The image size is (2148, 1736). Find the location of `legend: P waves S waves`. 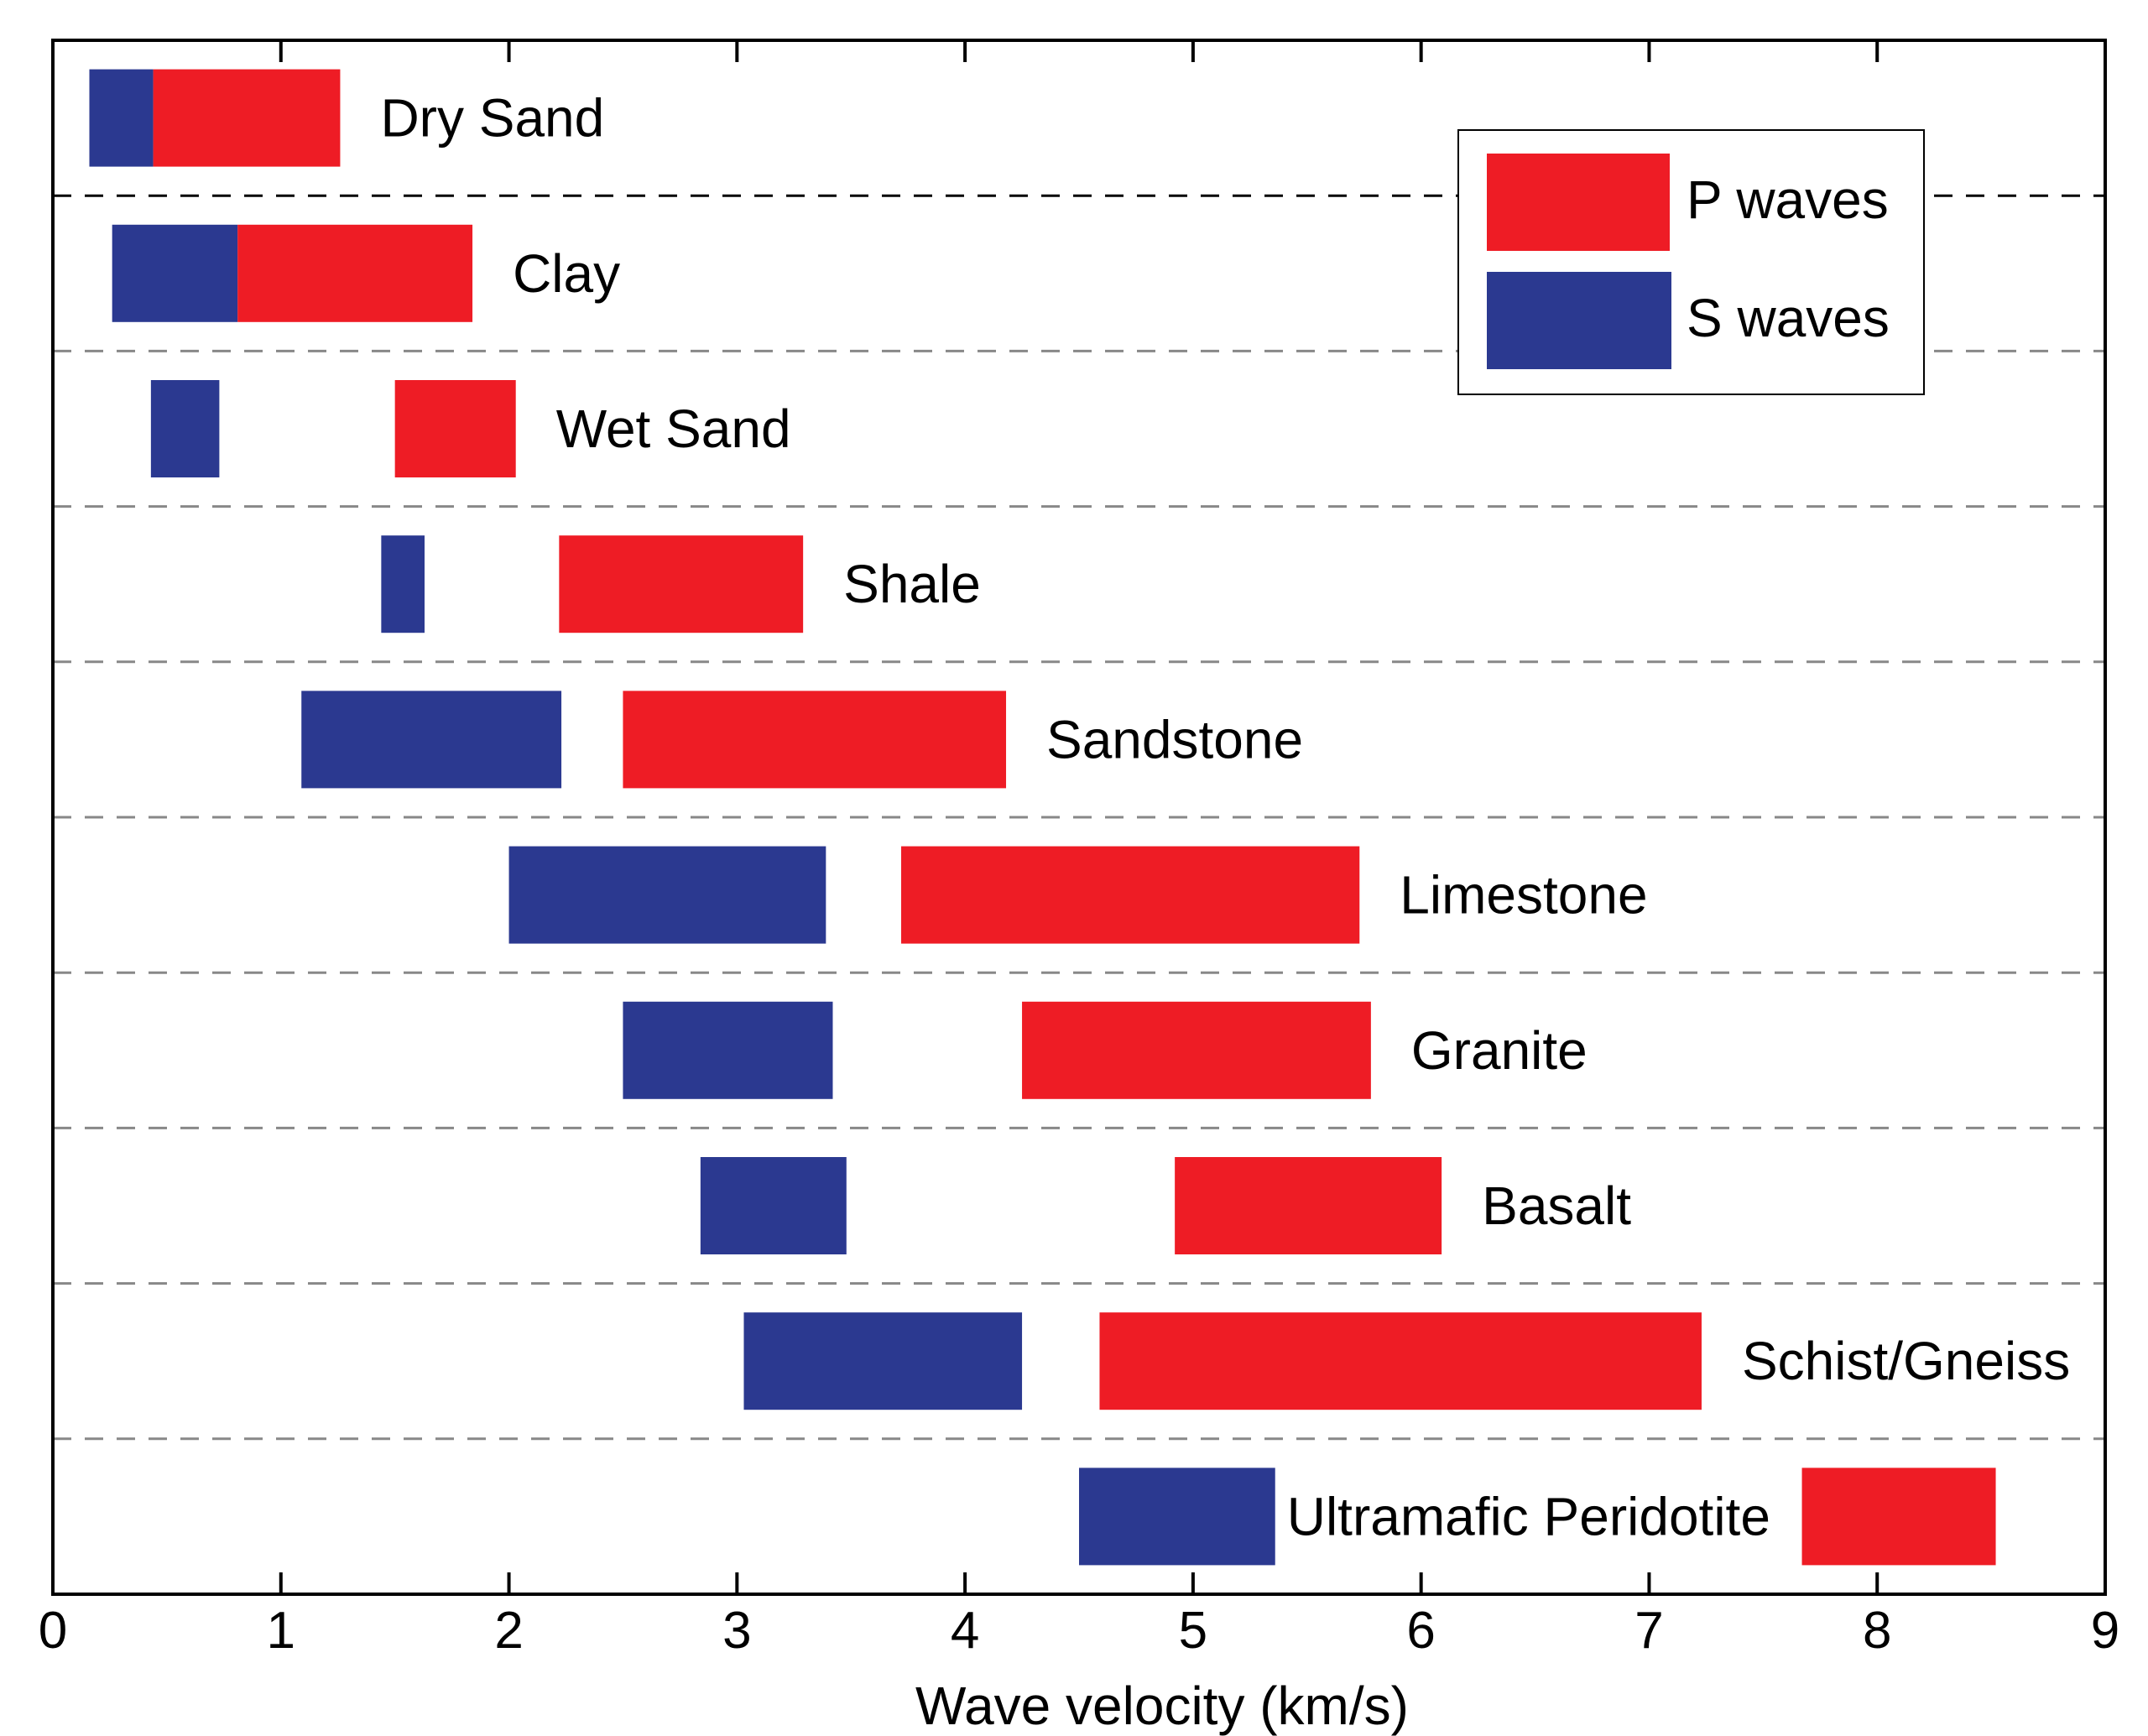

legend: P waves S waves is located at coordinates (1691, 262).